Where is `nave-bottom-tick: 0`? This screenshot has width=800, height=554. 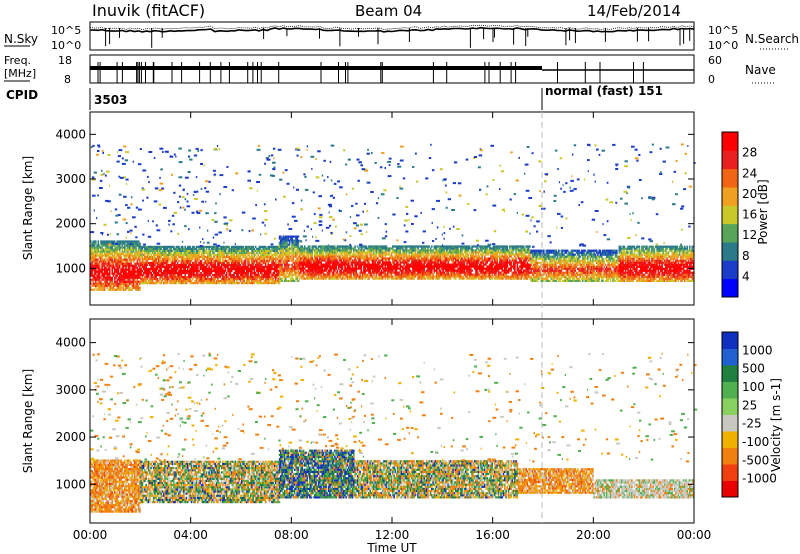
nave-bottom-tick: 0 is located at coordinates (711, 79).